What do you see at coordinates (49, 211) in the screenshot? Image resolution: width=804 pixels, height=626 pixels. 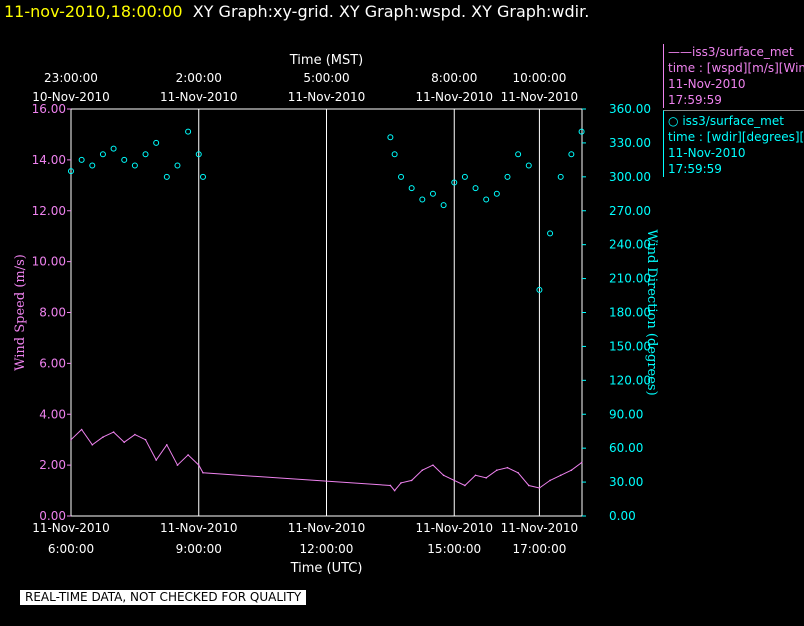 I see `y-left-tick-label: 12.00` at bounding box center [49, 211].